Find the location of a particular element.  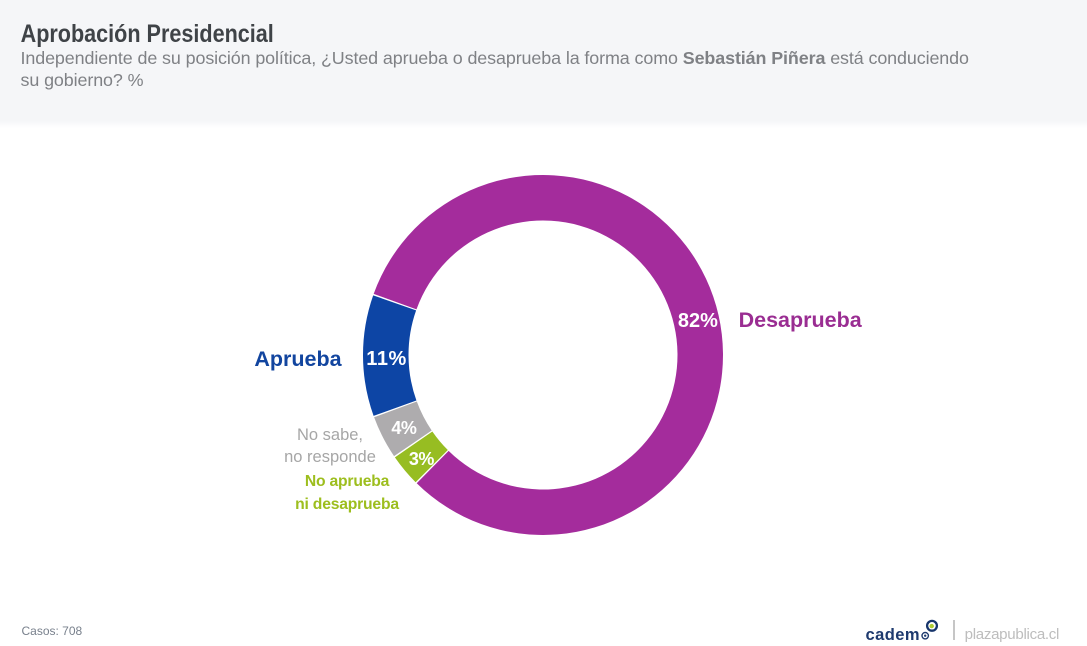

svg-text: cadem is located at coordinates (893, 635).